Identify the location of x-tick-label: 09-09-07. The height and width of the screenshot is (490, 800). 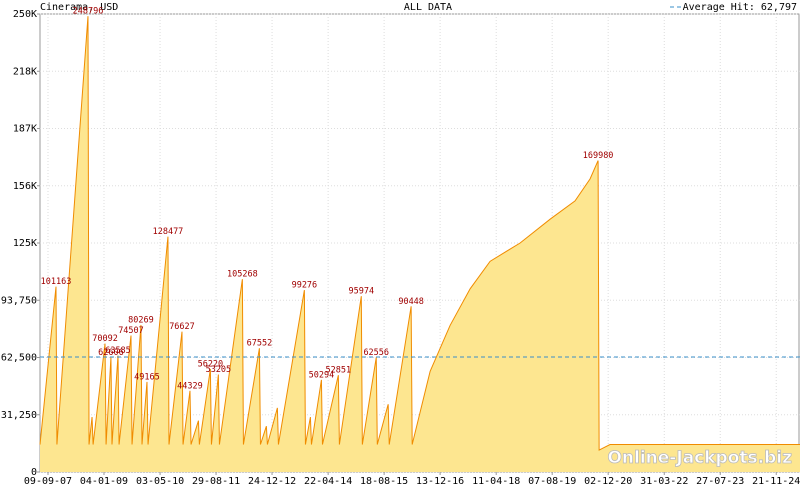
(48, 481).